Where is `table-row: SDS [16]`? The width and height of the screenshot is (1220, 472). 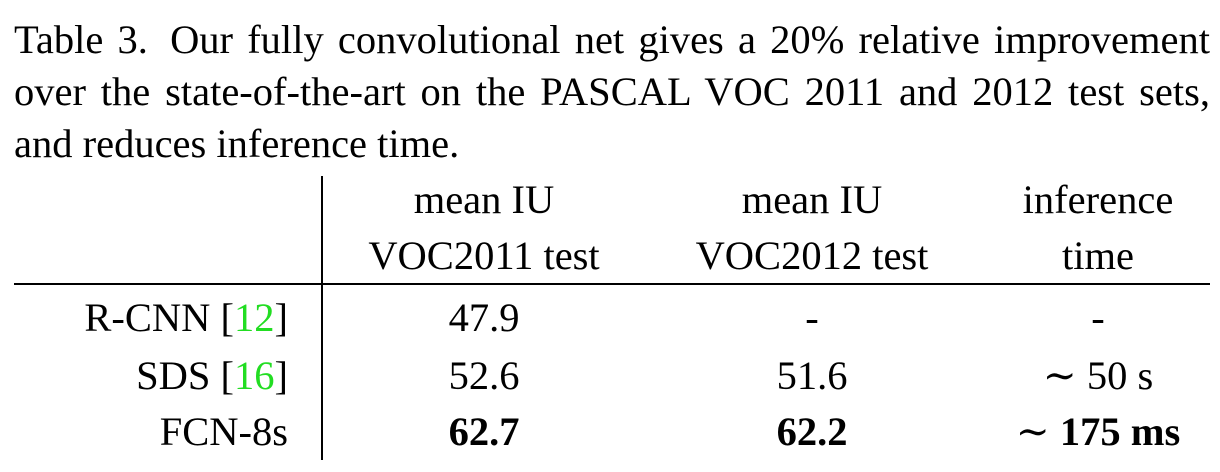
table-row: SDS [16] is located at coordinates (212, 375).